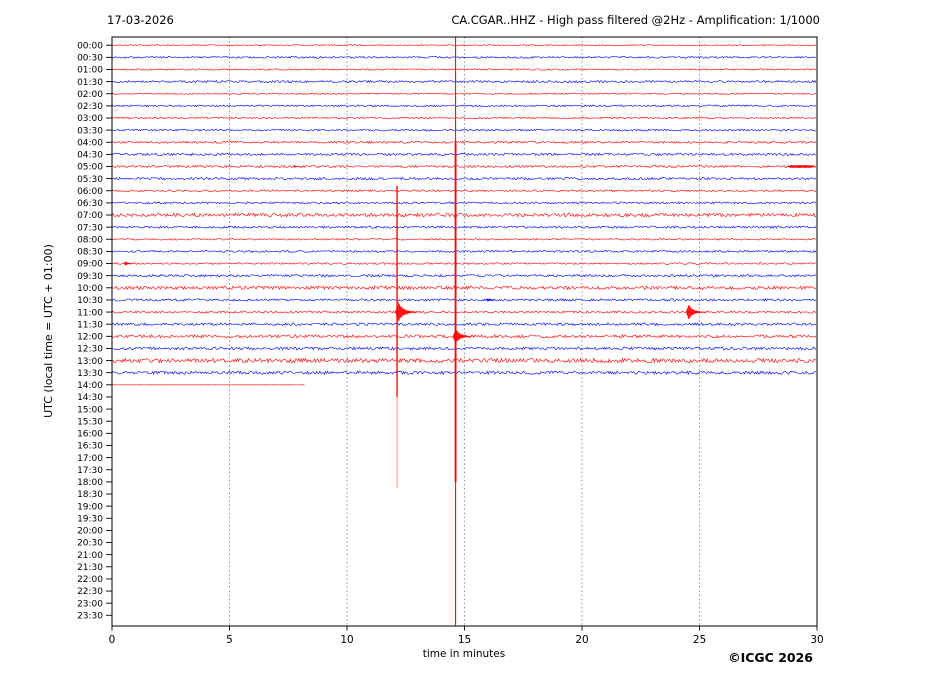 The width and height of the screenshot is (927, 696). Describe the element at coordinates (90, 507) in the screenshot. I see `y-tick-label: 19:00` at that location.